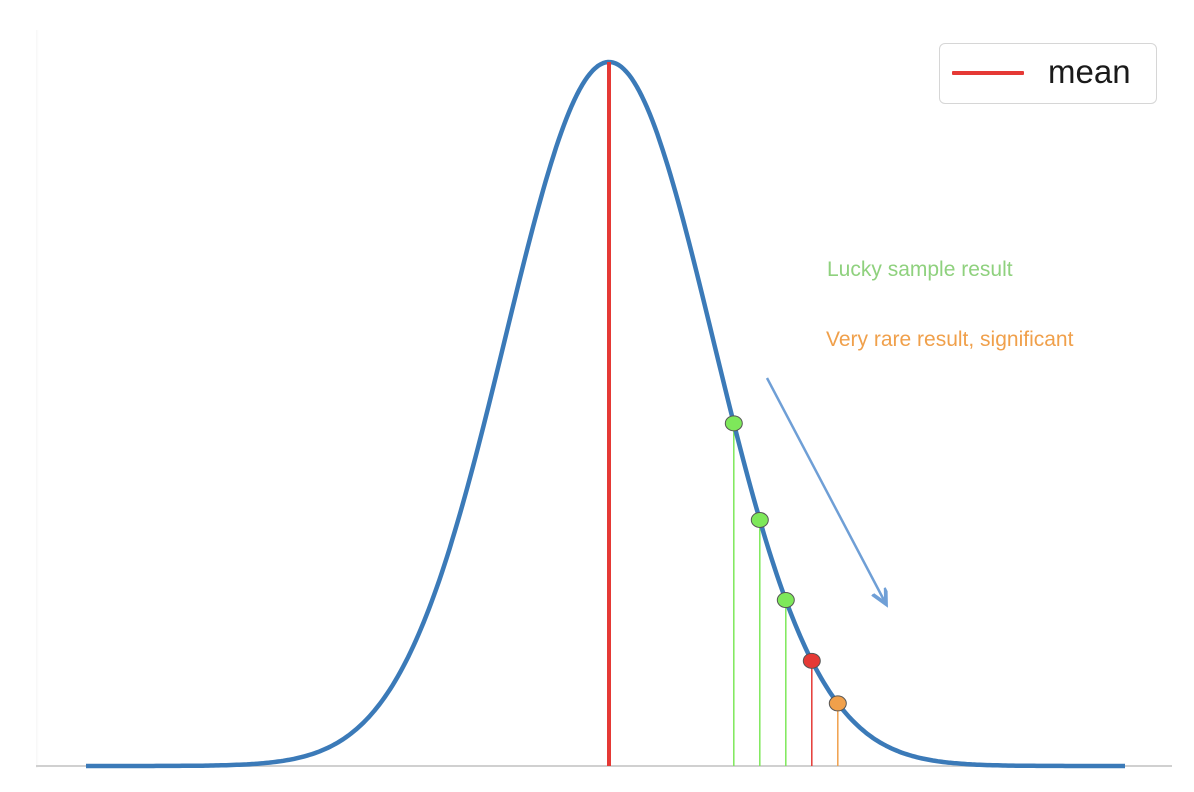 Image resolution: width=1194 pixels, height=792 pixels. What do you see at coordinates (920, 269) in the screenshot?
I see `lucky-sample-annotation: Lucky sample result` at bounding box center [920, 269].